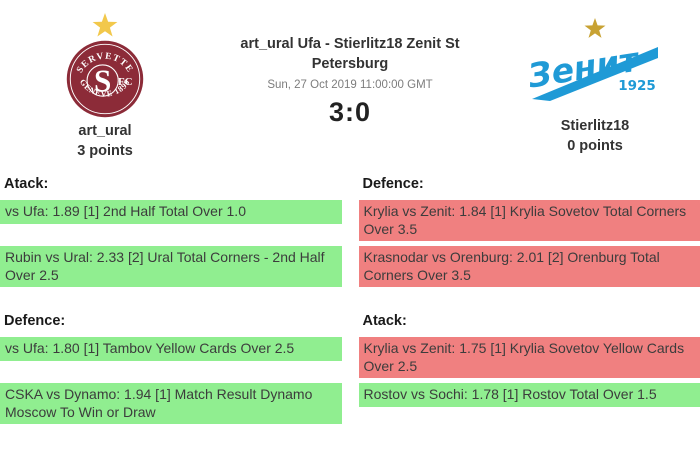 This screenshot has height=460, width=700. I want to click on home-team-points: 3 points, so click(105, 151).